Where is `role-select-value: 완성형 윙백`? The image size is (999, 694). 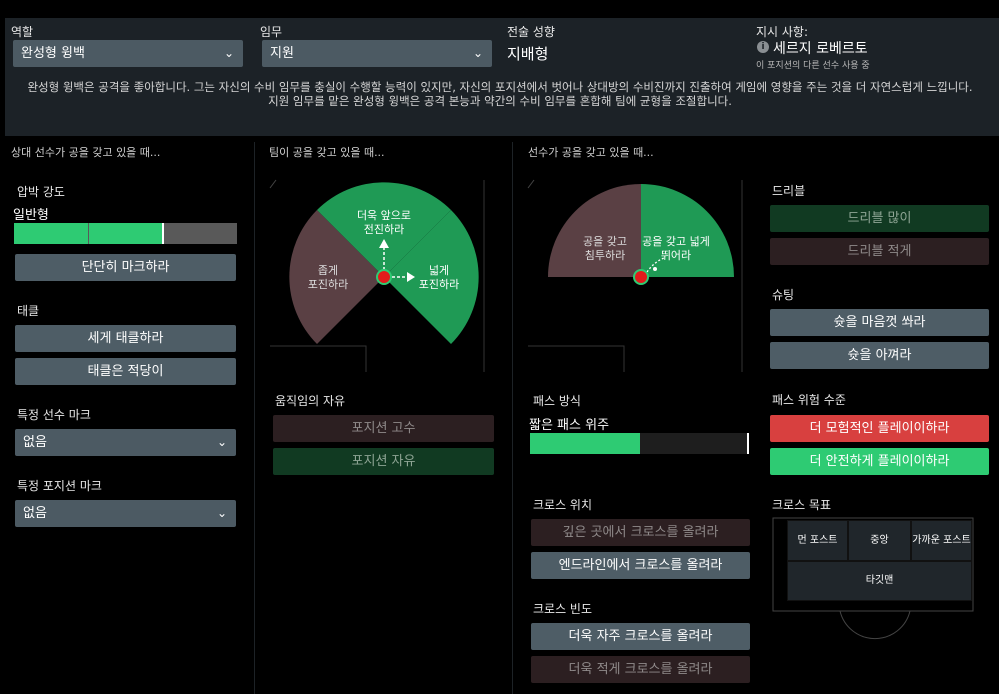 role-select-value: 완성형 윙백 is located at coordinates (53, 53).